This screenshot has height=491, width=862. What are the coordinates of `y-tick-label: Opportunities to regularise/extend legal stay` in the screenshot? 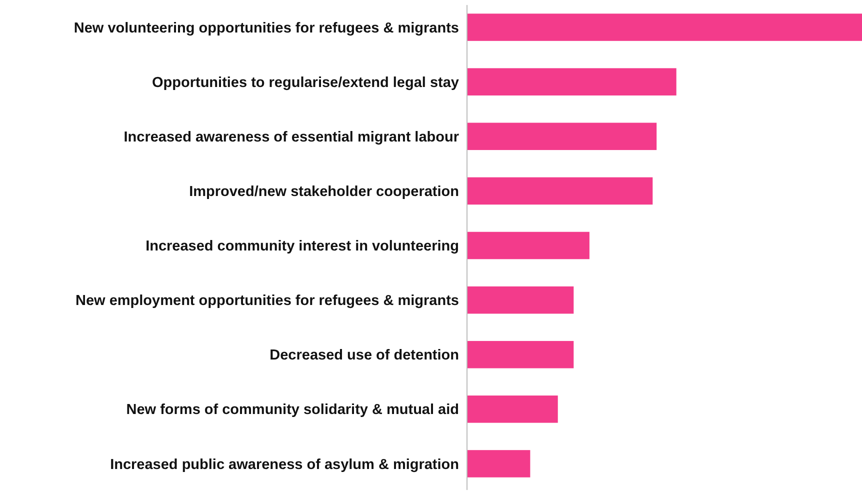 It's located at (305, 82).